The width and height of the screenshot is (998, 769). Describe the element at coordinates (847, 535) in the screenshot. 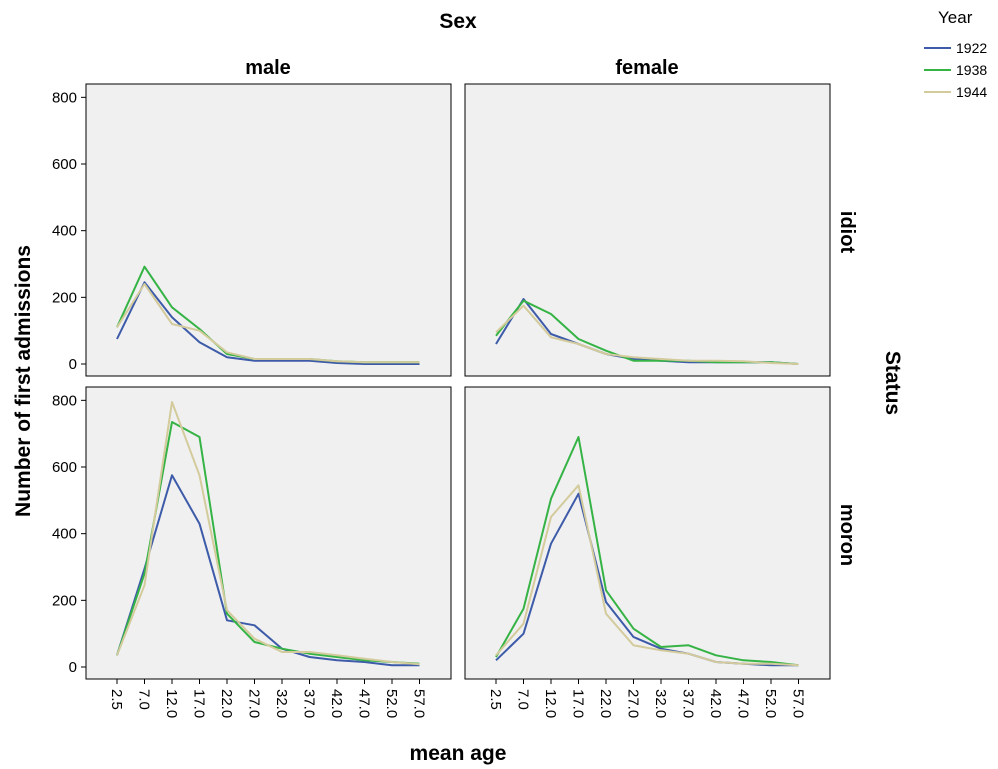

I see `row-label-moron: moron` at that location.